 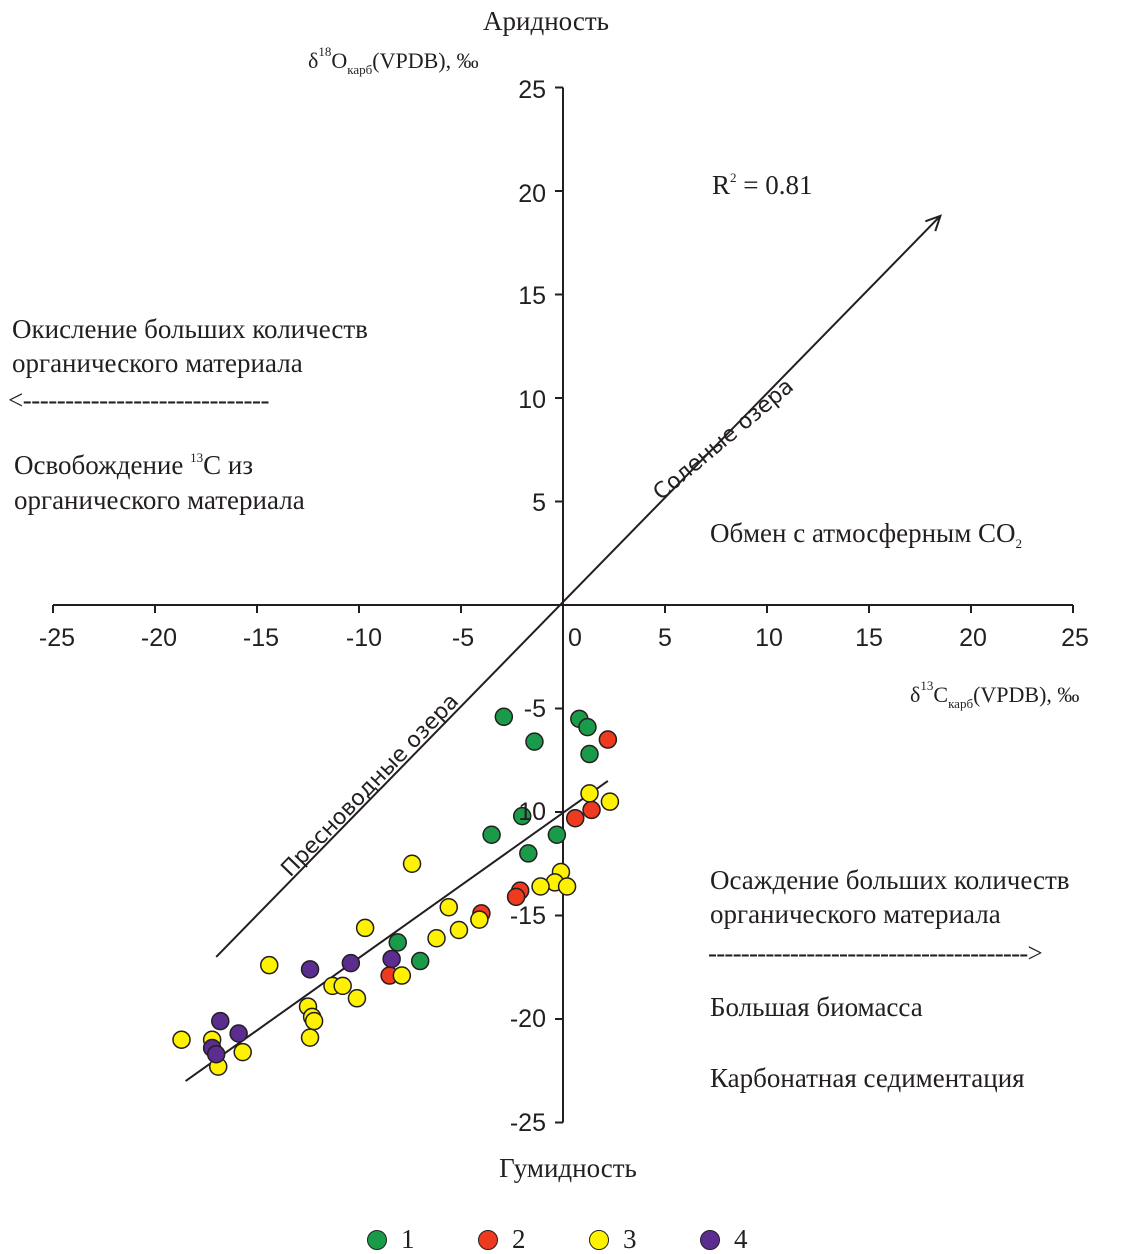 I want to click on y-tick-label: 15, so click(x=532, y=296).